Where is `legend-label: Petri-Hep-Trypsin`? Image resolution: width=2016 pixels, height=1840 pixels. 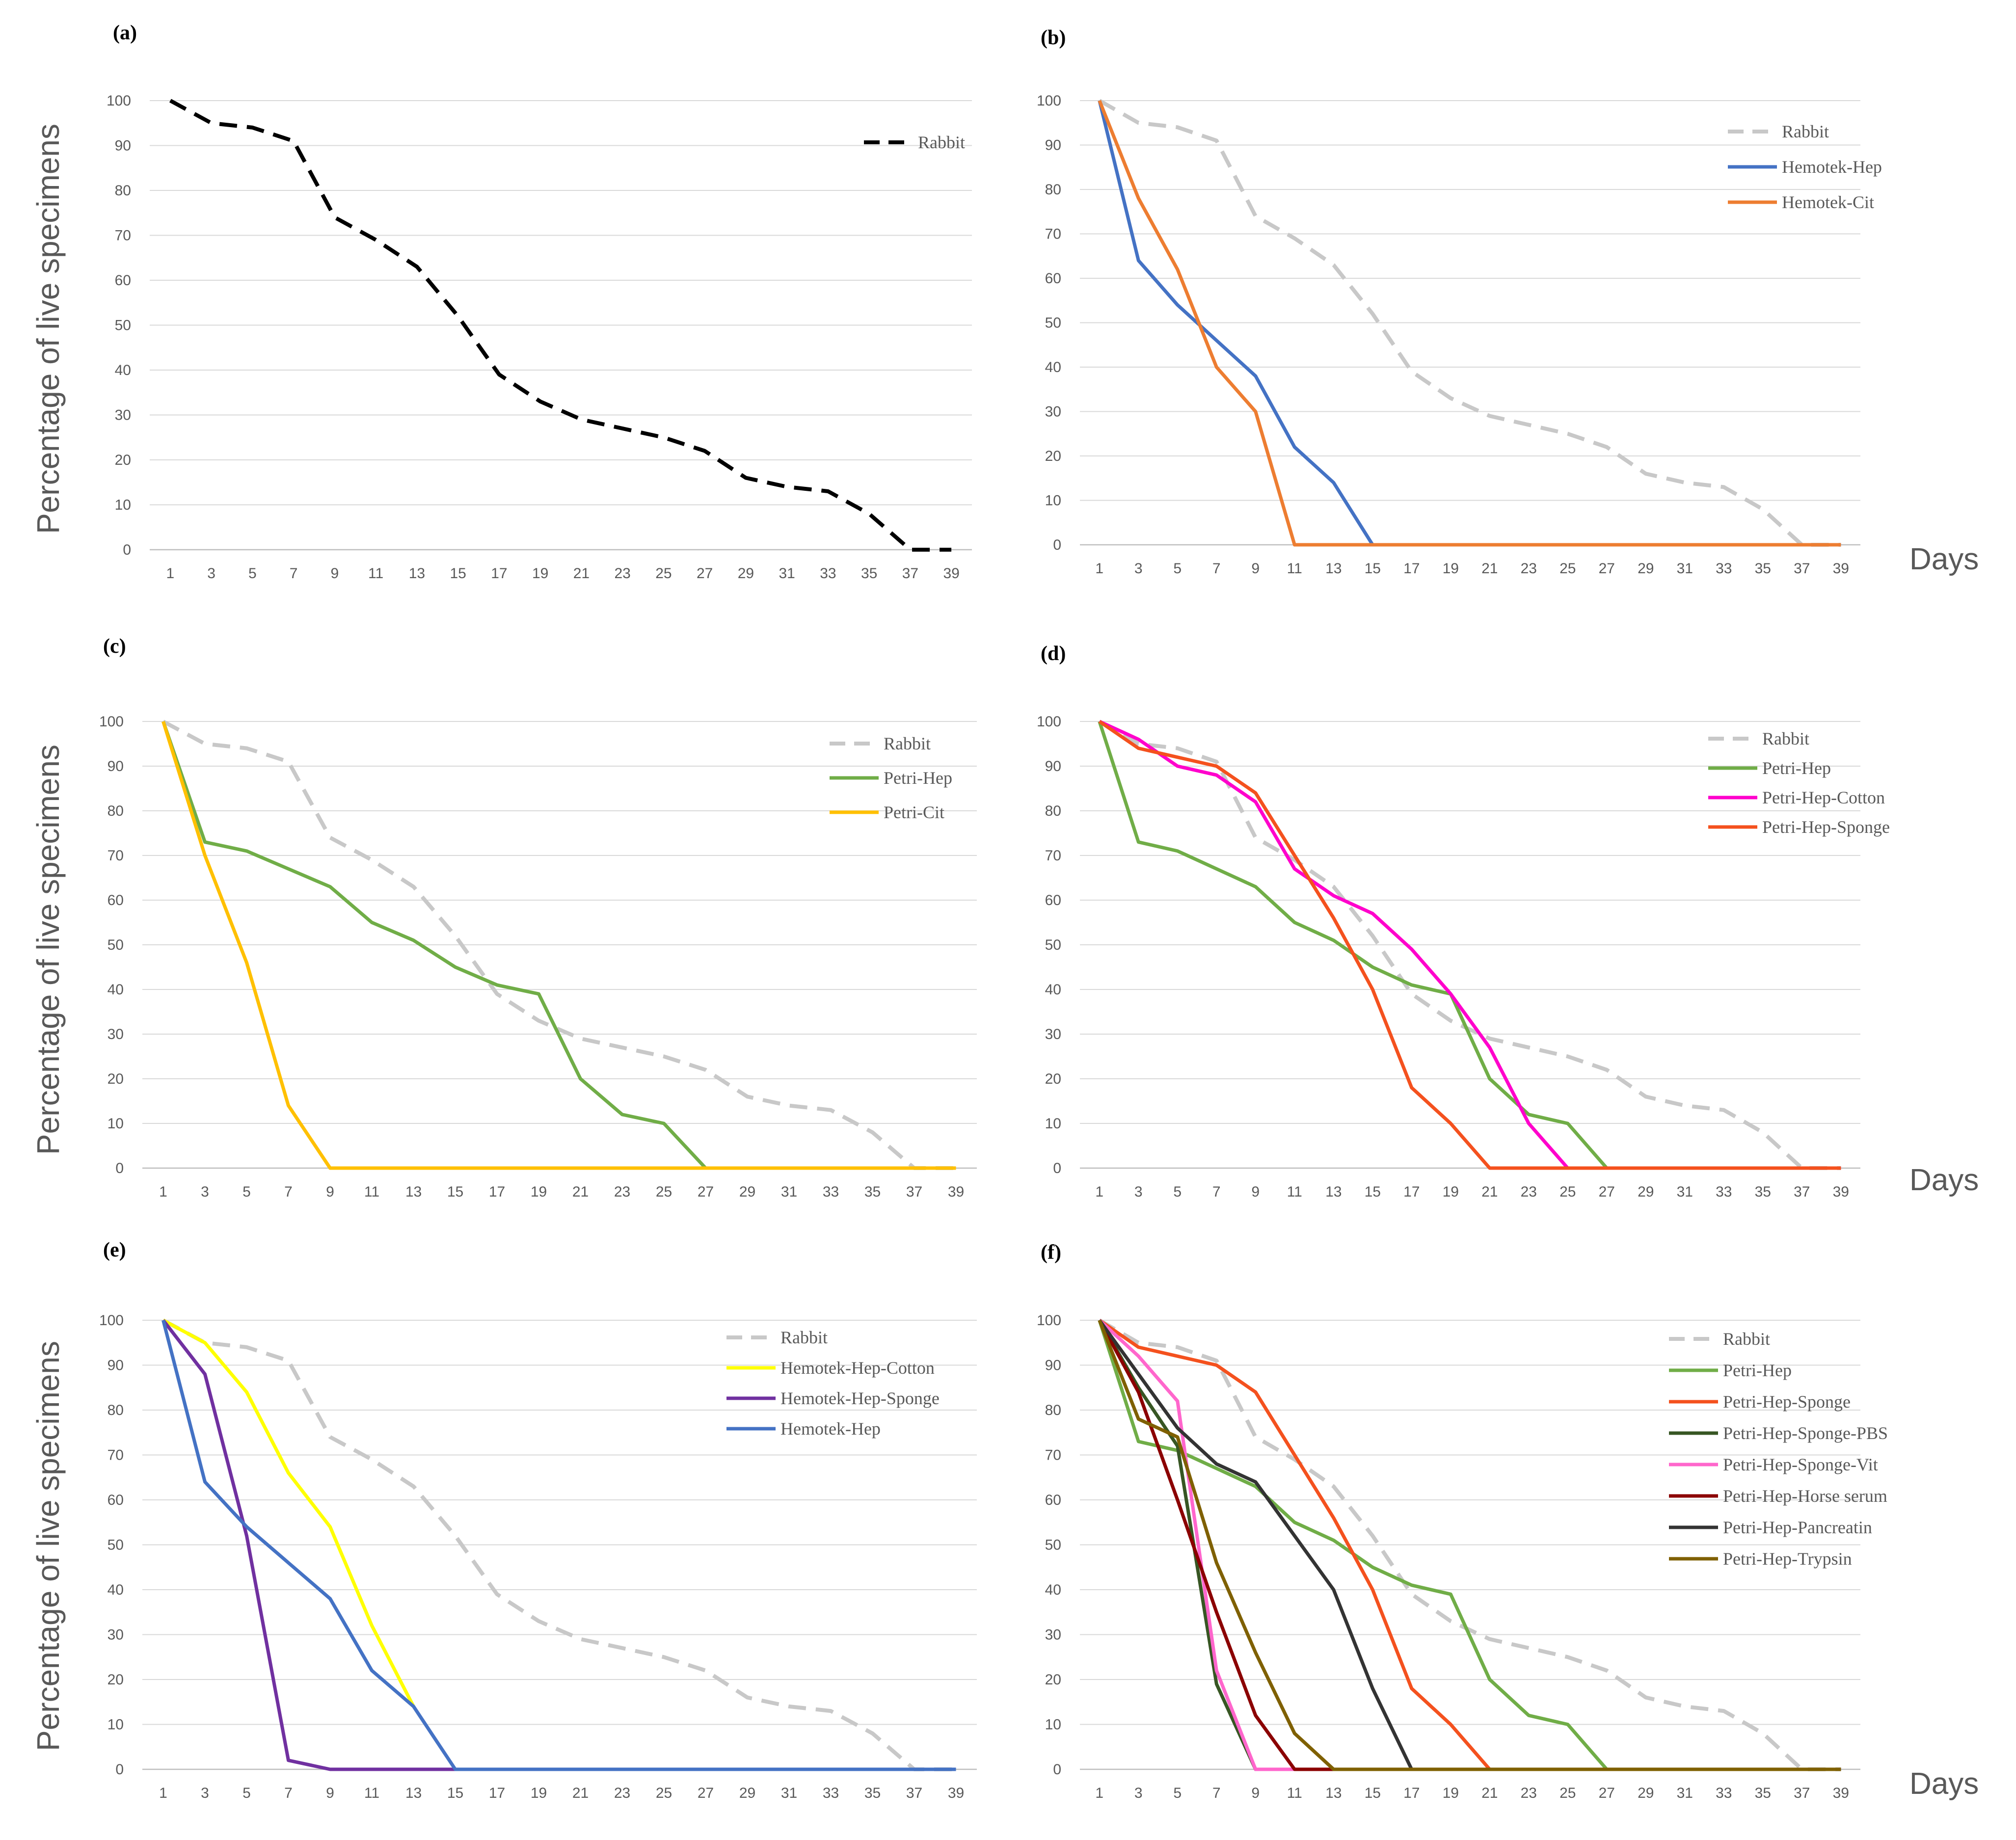
legend-label: Petri-Hep-Trypsin is located at coordinates (1787, 1559).